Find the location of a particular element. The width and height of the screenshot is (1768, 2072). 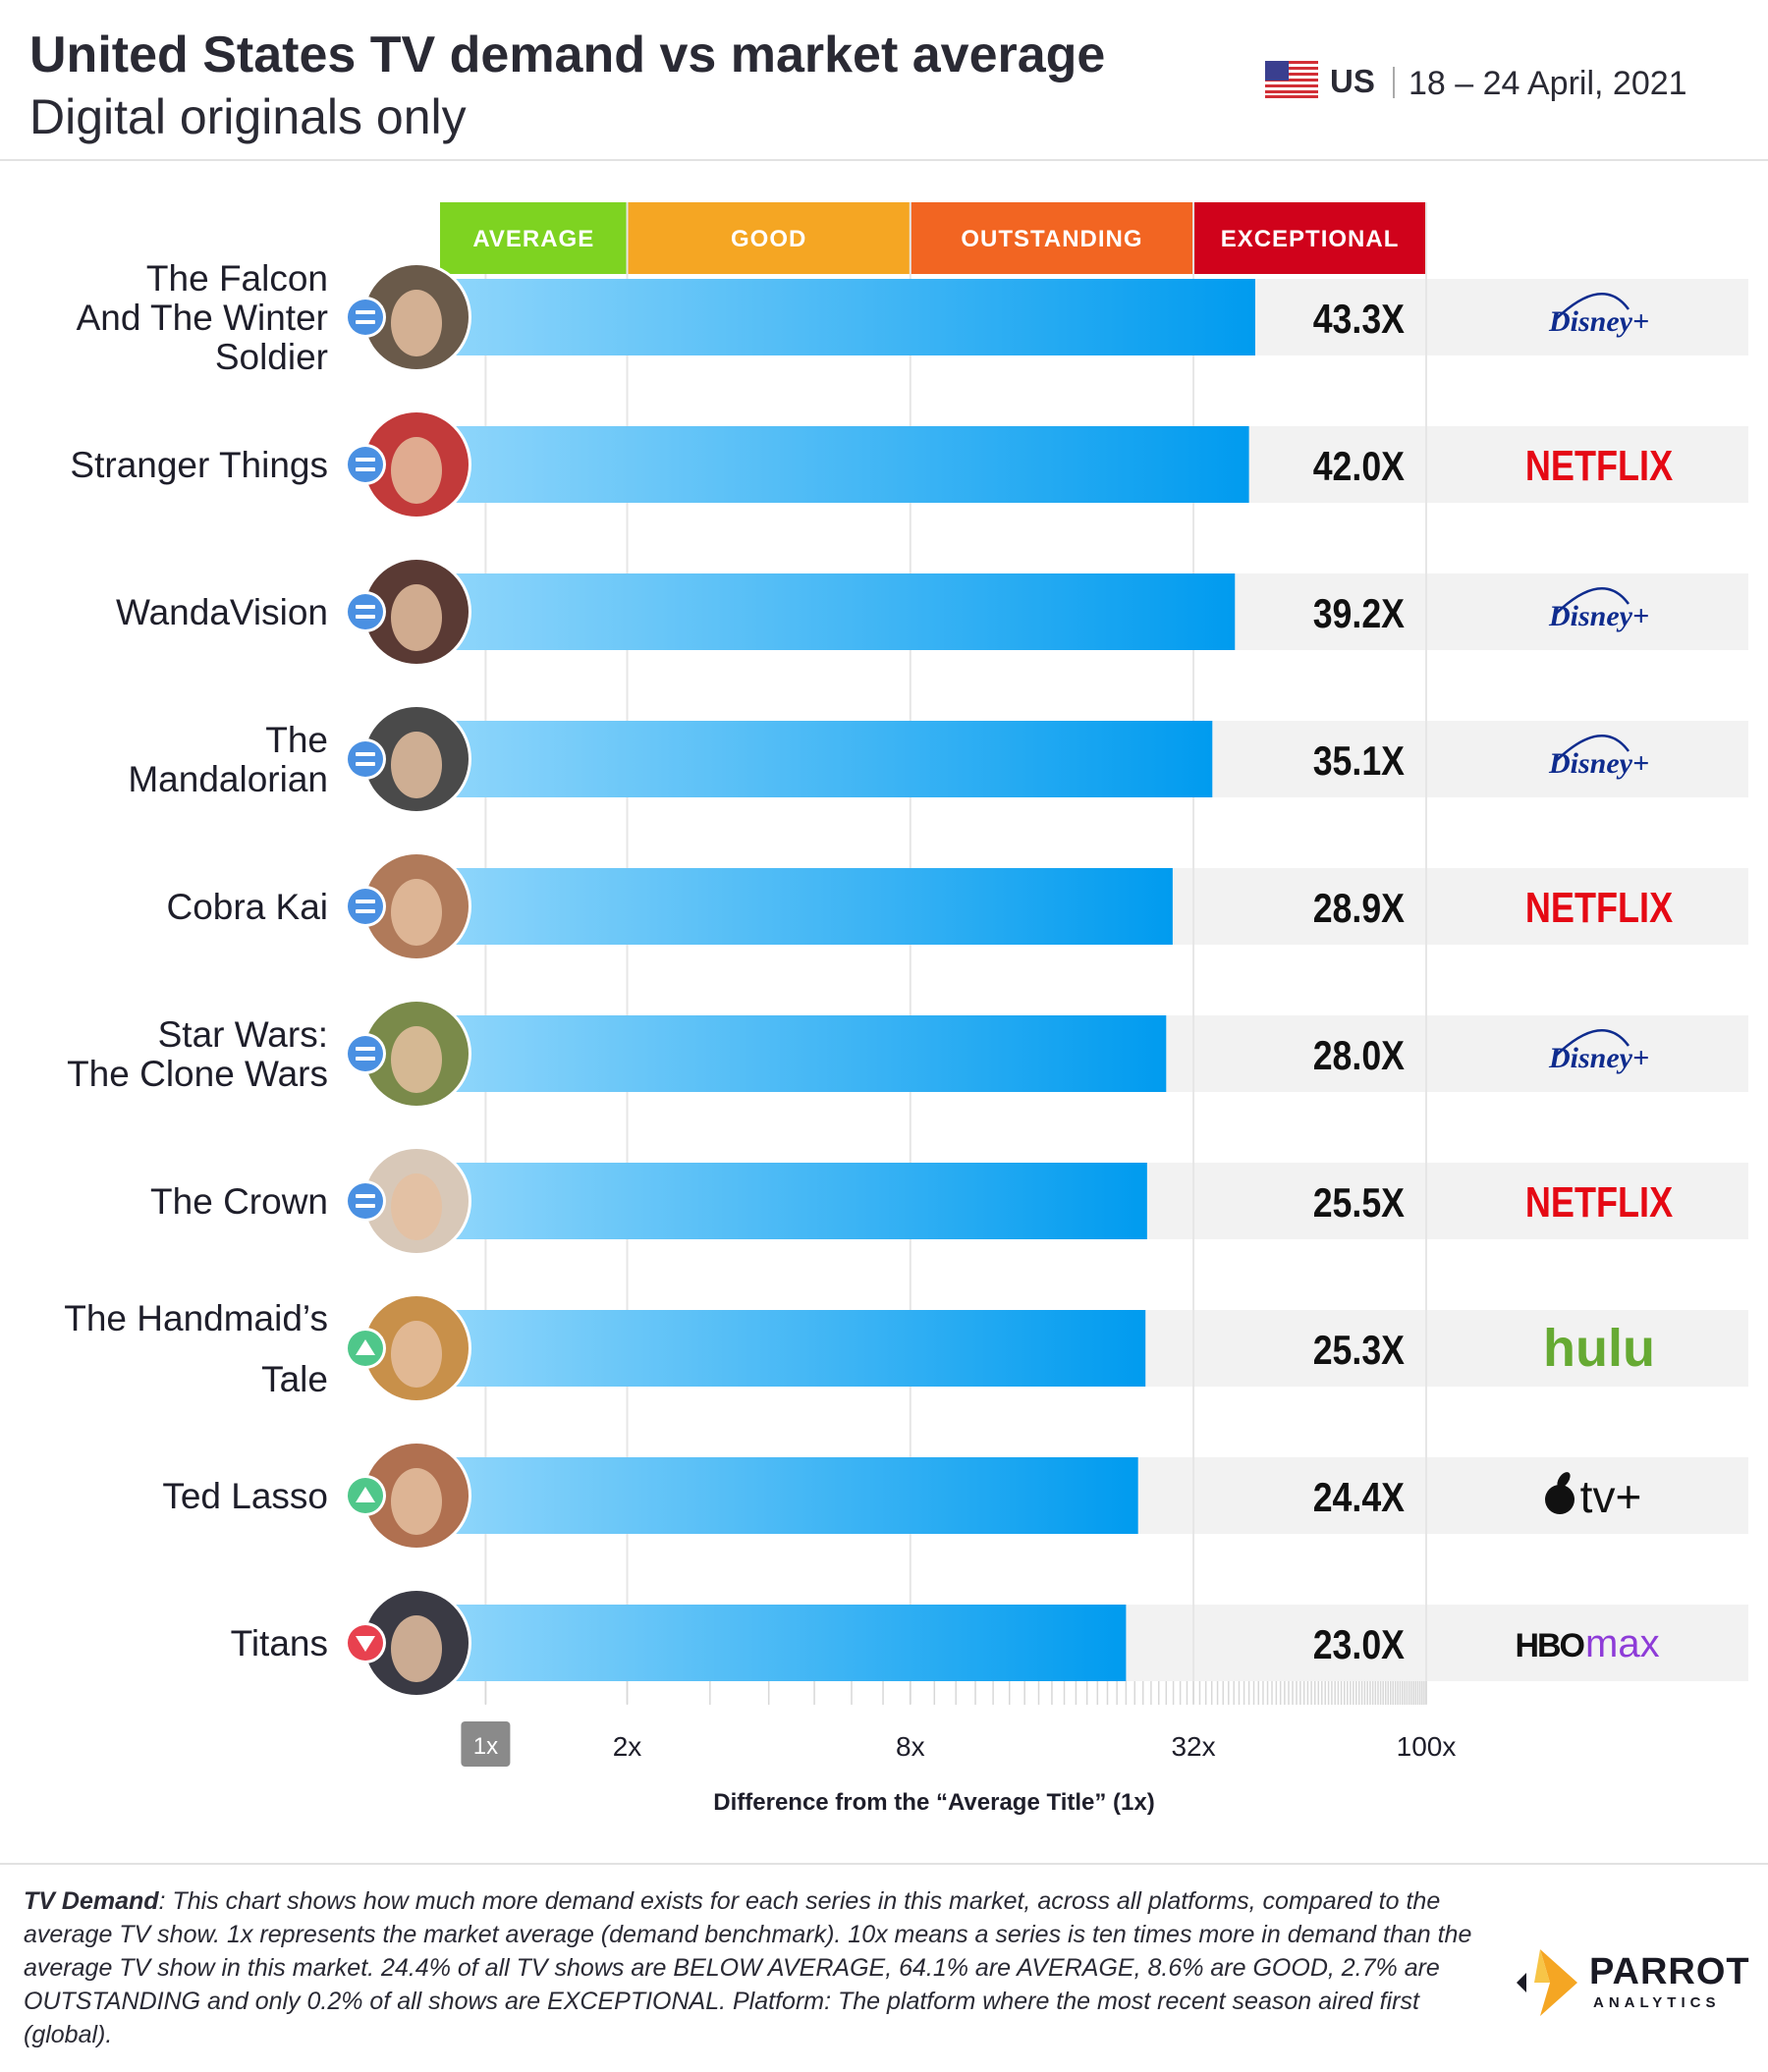

arrow-down is located at coordinates (365, 1644).